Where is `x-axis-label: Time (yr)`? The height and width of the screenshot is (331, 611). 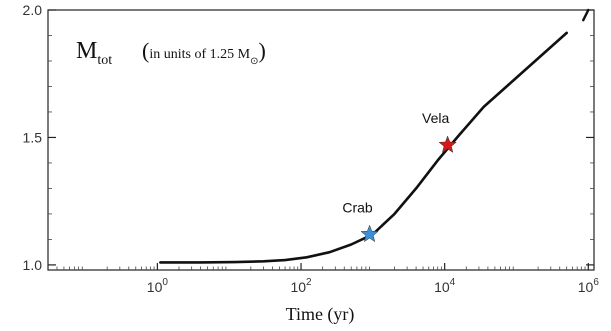 x-axis-label: Time (yr) is located at coordinates (320, 314).